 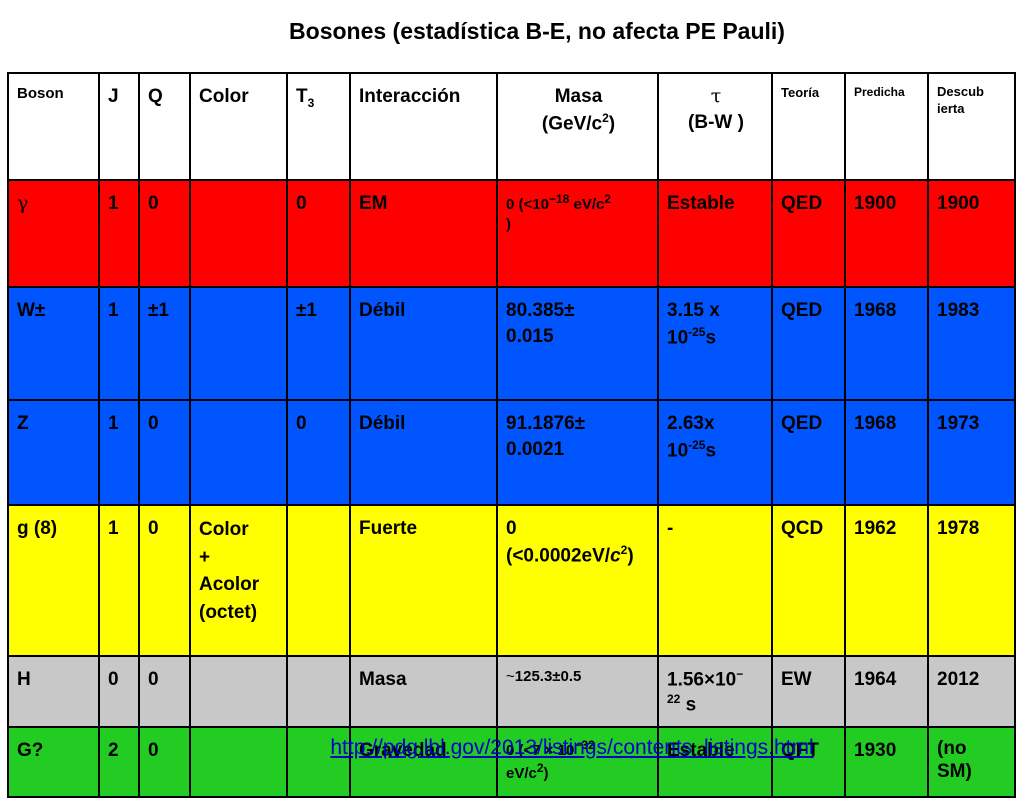 What do you see at coordinates (715, 126) in the screenshot?
I see `header-tau: τ (B-W )` at bounding box center [715, 126].